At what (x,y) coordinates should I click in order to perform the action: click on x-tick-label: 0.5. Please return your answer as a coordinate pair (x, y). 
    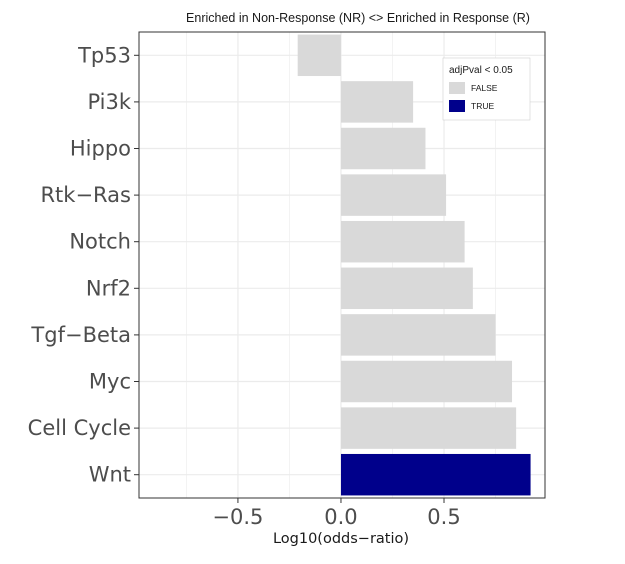
    Looking at the image, I should click on (443, 517).